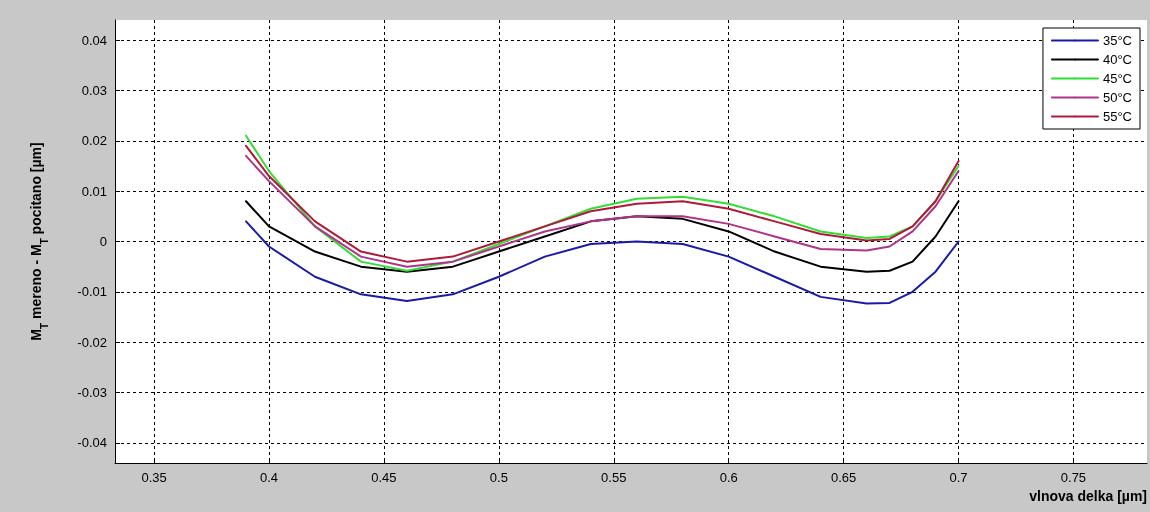 This screenshot has height=512, width=1150. Describe the element at coordinates (94, 90) in the screenshot. I see `y-tick-label: 0.03` at that location.